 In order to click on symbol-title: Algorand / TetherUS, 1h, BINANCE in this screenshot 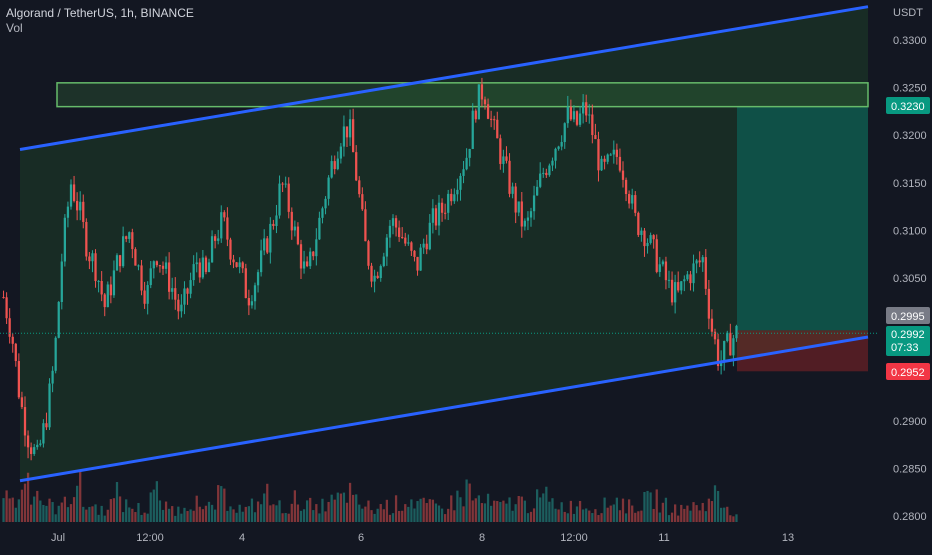, I will do `click(100, 13)`.